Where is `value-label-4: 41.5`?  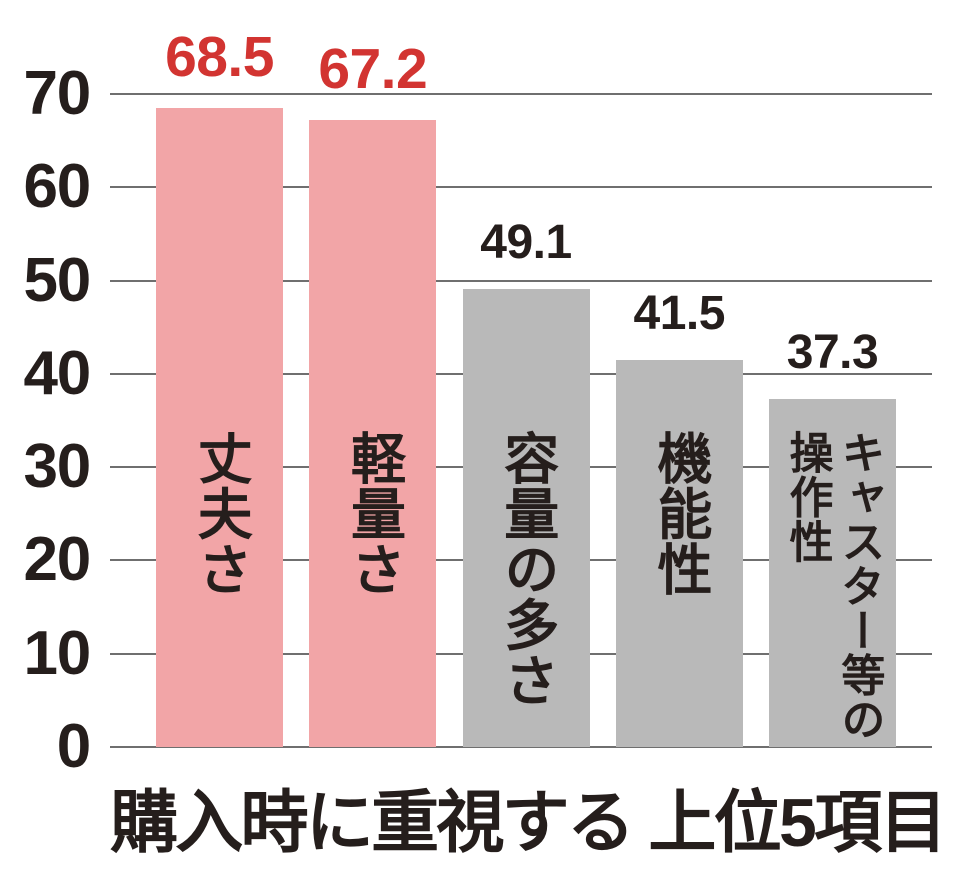
value-label-4: 41.5 is located at coordinates (679, 313).